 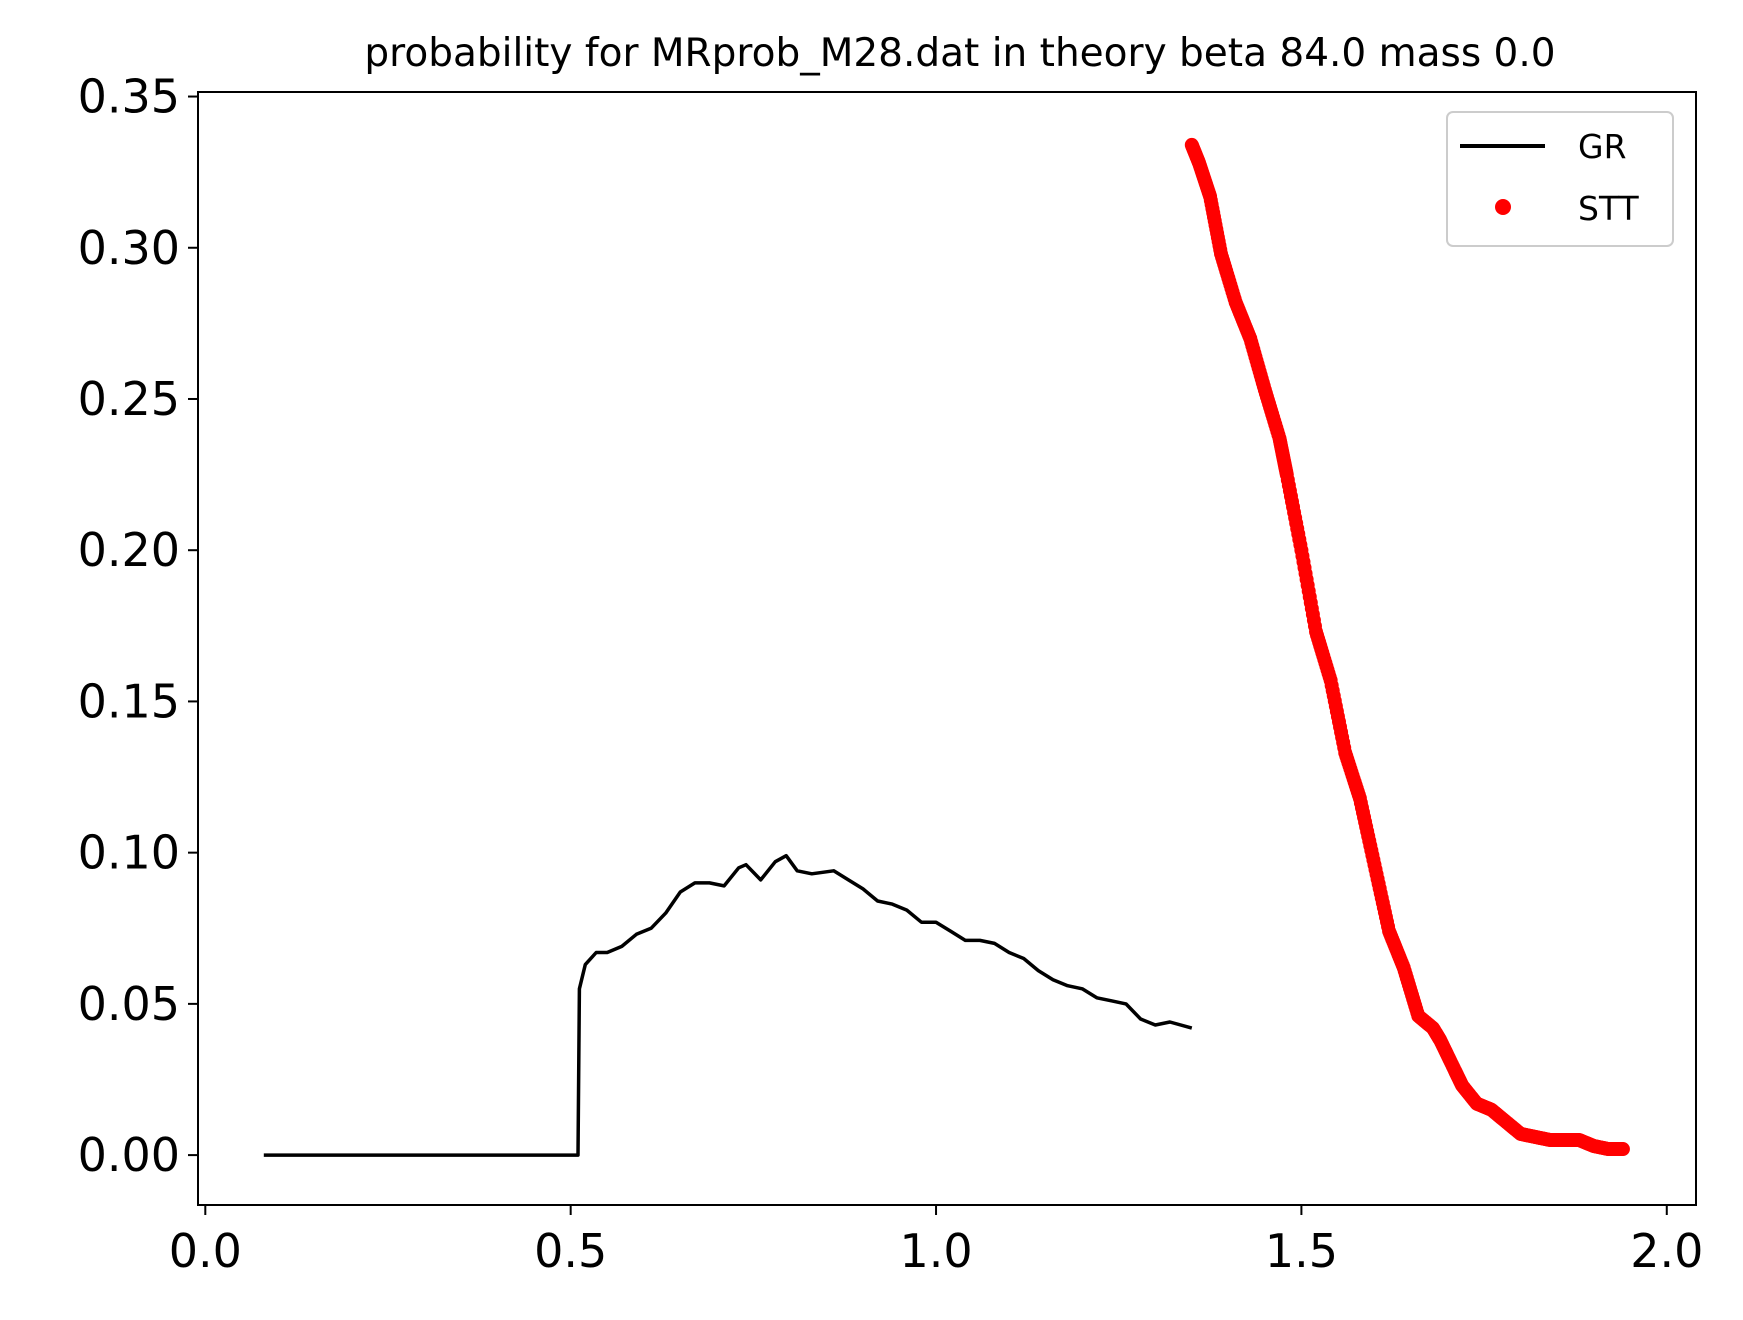 What do you see at coordinates (129, 701) in the screenshot?
I see `y-tick-label: 0.15` at bounding box center [129, 701].